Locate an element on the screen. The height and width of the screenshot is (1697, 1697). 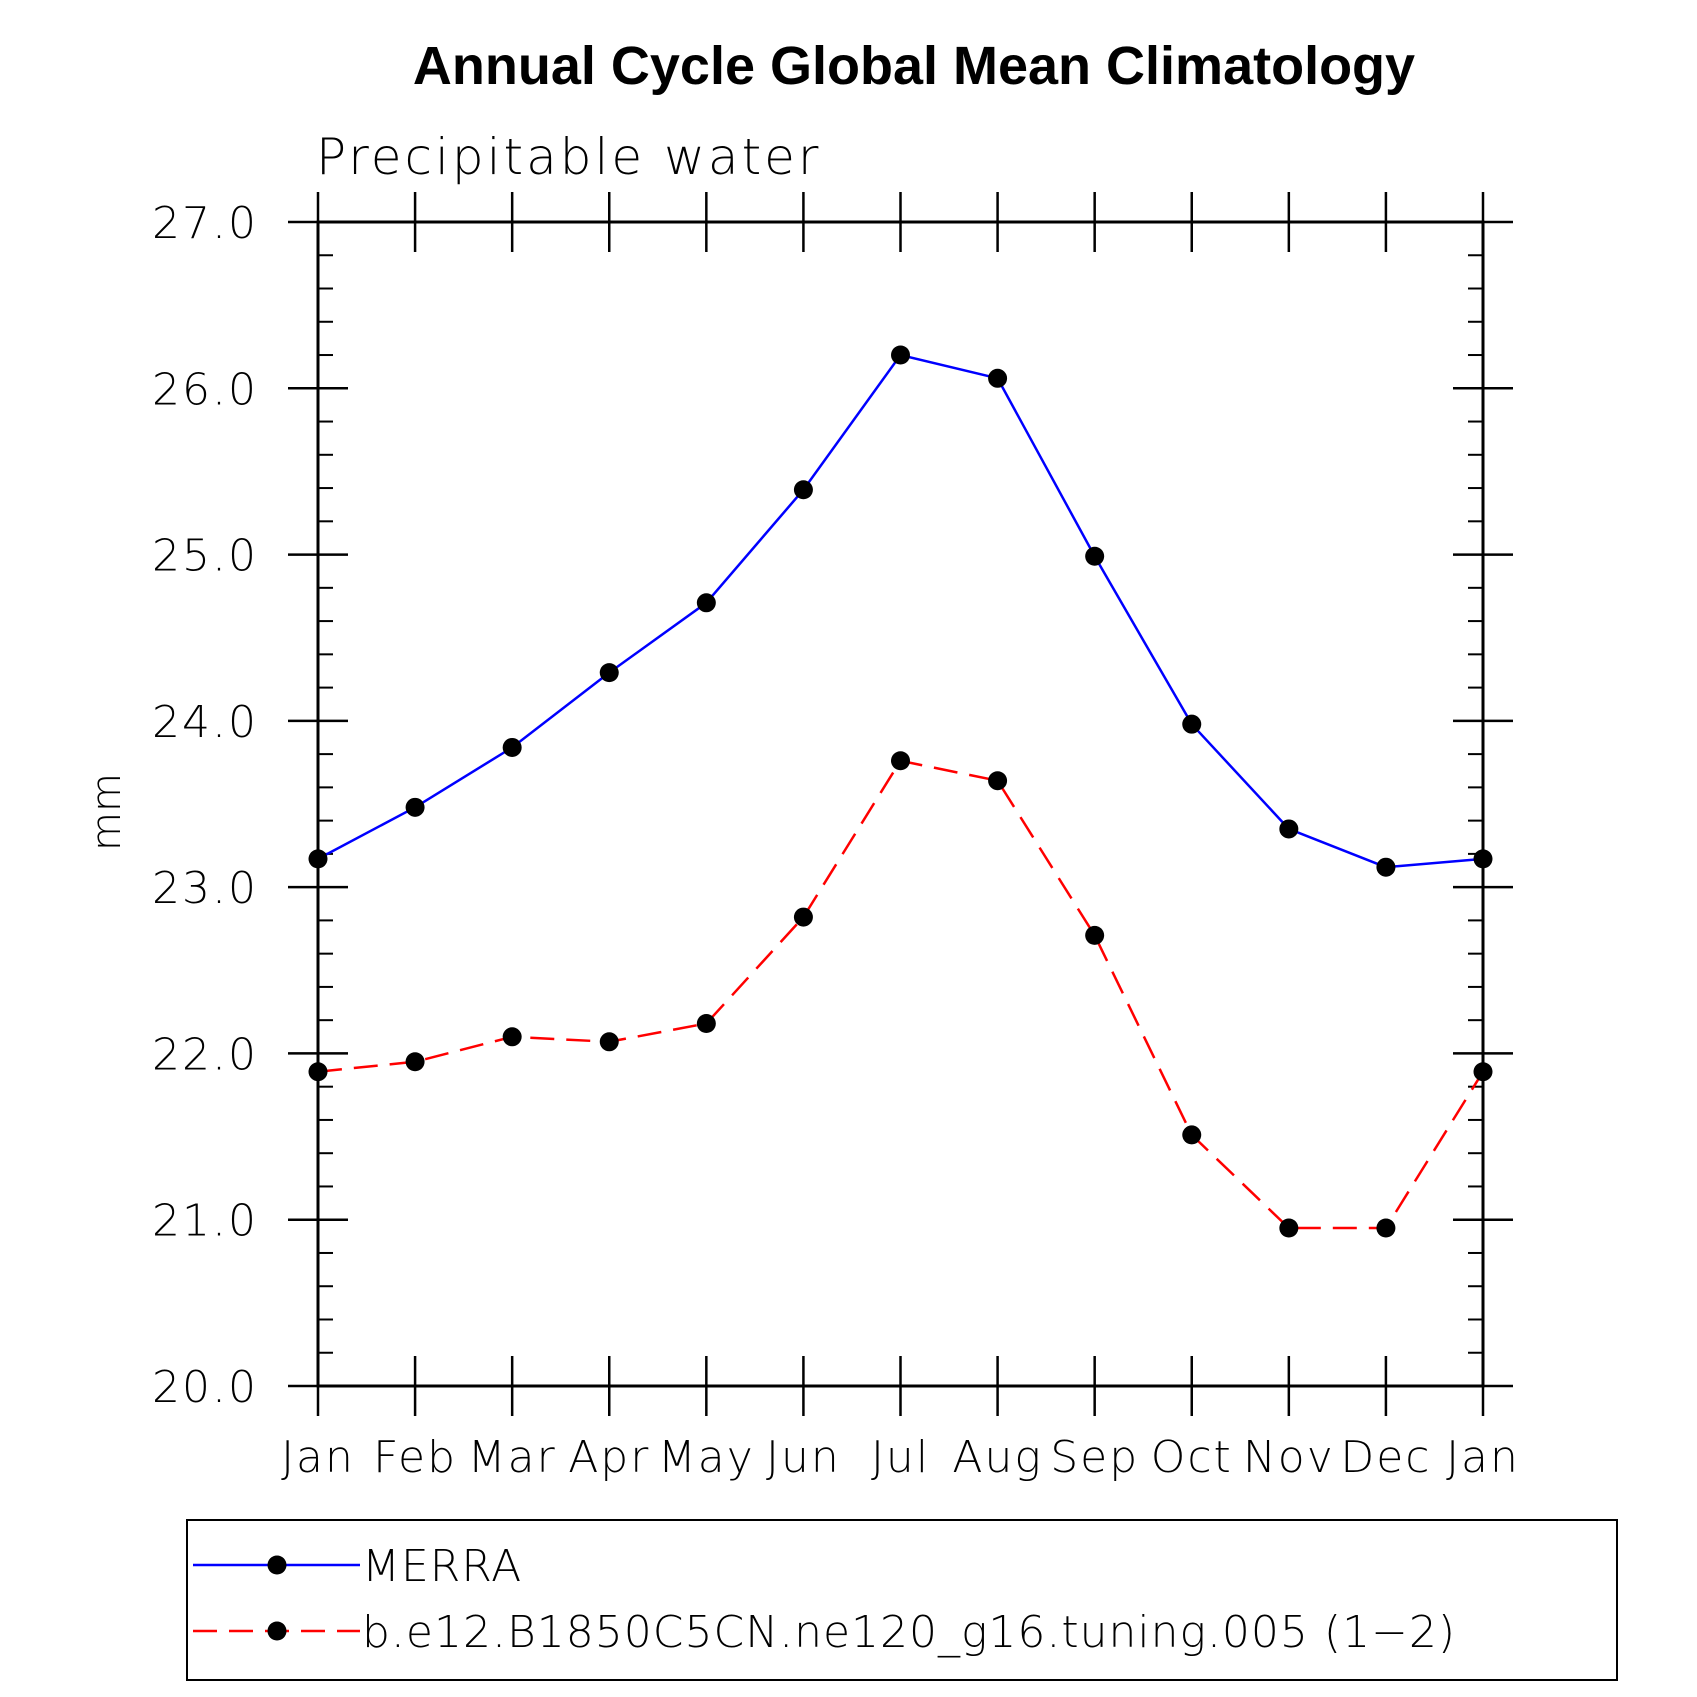
y-tick-label: 27.0 is located at coordinates (205, 223).